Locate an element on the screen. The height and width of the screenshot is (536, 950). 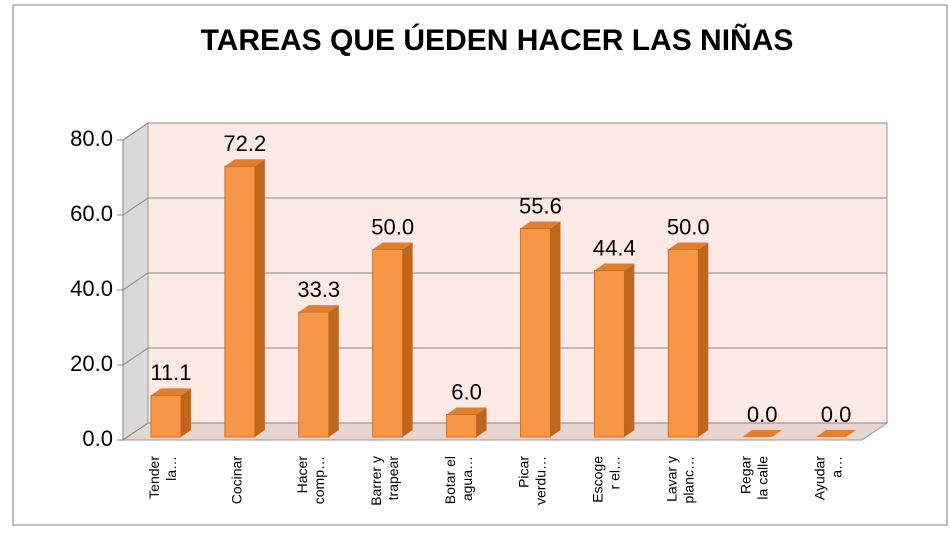
x-tick-label: Picar is located at coordinates (524, 472).